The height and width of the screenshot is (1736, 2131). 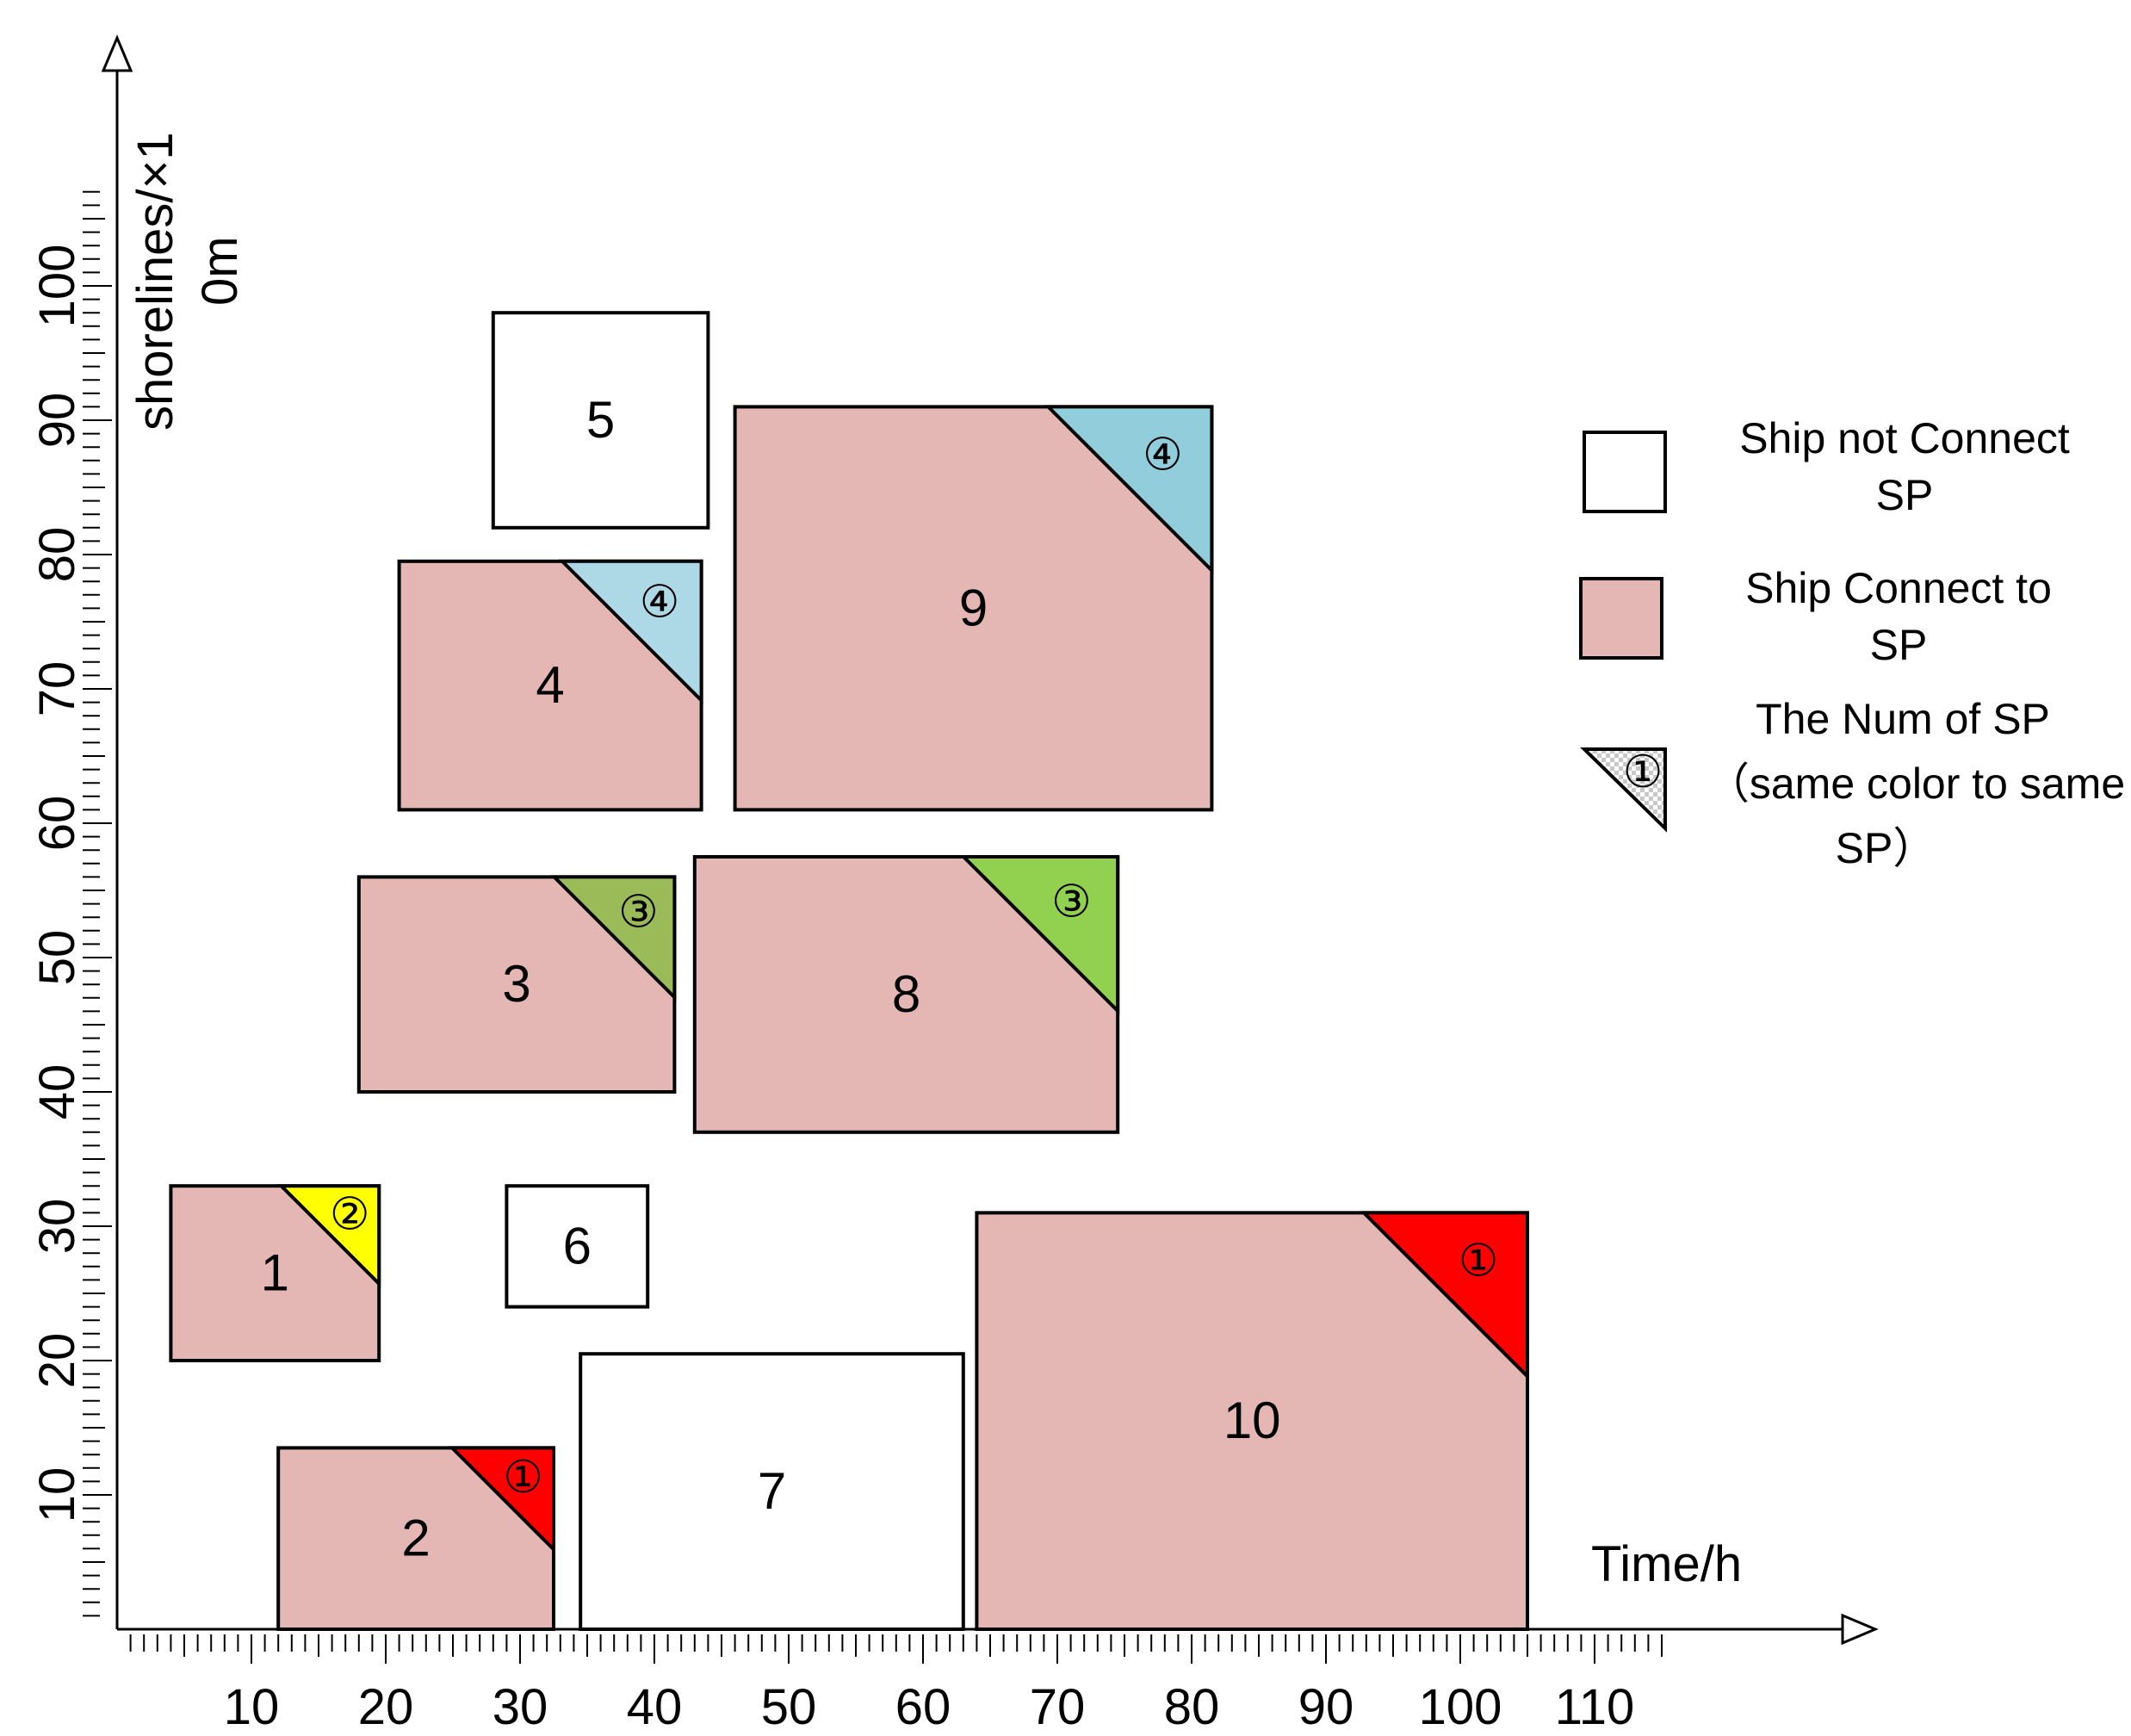 What do you see at coordinates (1815, 617) in the screenshot?
I see `legend-item-connected: Ship Connect to SP` at bounding box center [1815, 617].